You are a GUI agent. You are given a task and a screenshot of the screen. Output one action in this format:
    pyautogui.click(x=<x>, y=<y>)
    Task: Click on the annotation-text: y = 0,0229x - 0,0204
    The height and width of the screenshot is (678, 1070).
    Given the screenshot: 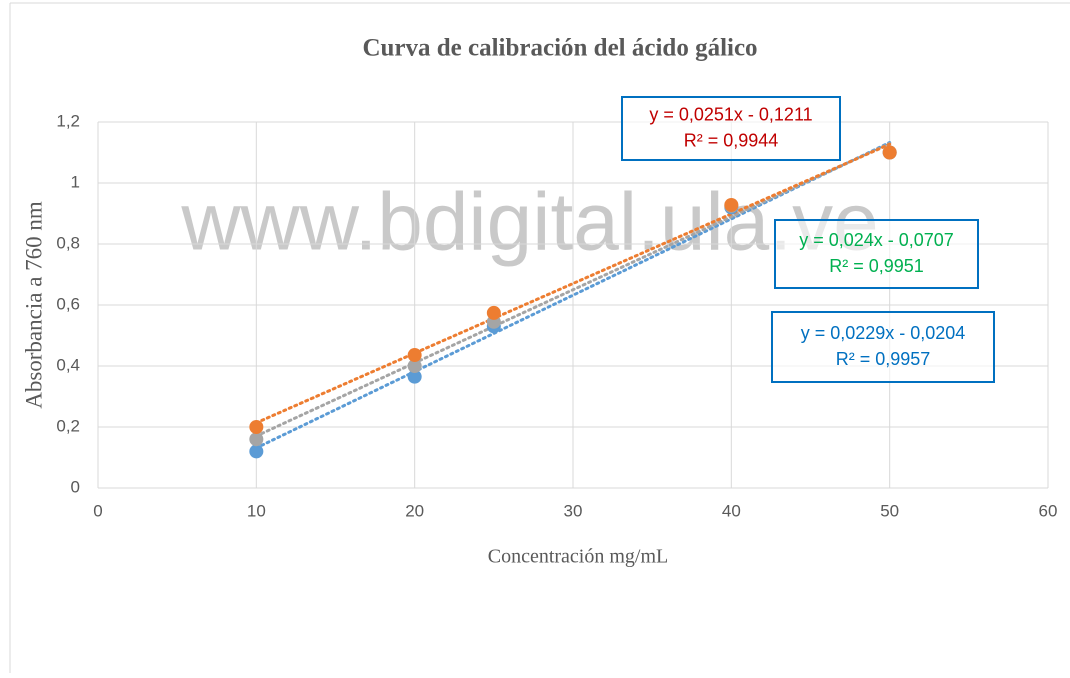 What is the action you would take?
    pyautogui.click(x=883, y=333)
    